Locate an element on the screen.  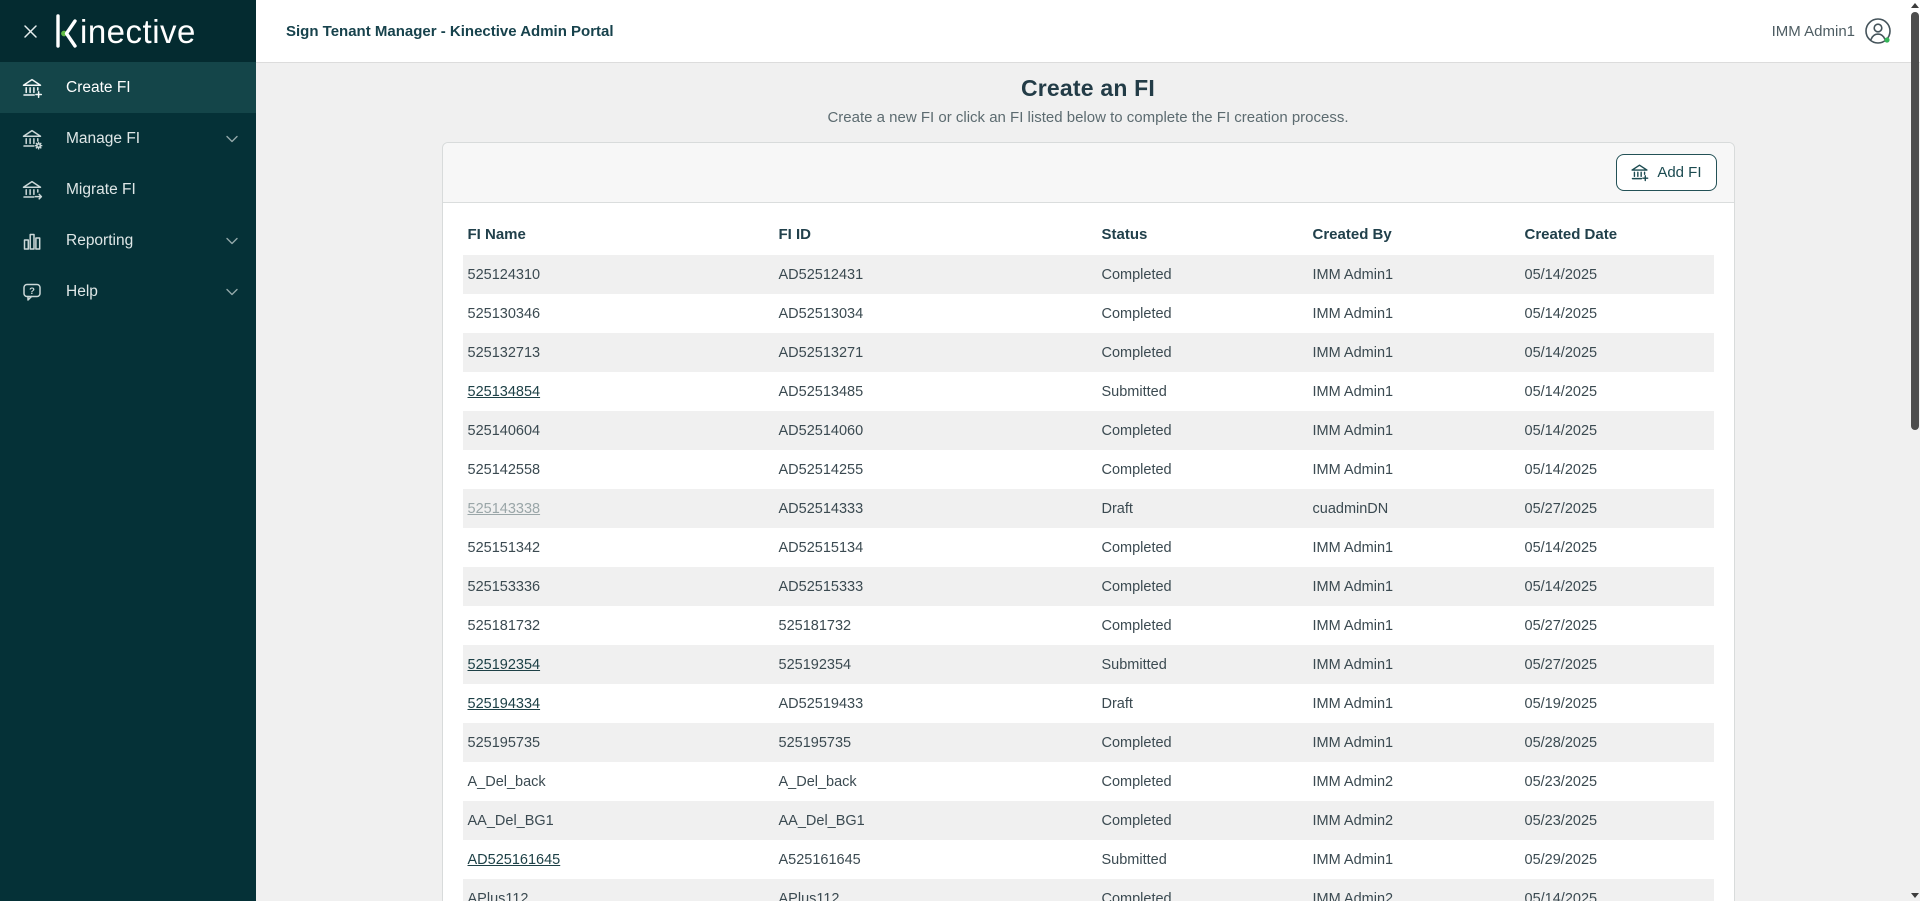
column-header-fi-name: FI Name is located at coordinates (496, 234).